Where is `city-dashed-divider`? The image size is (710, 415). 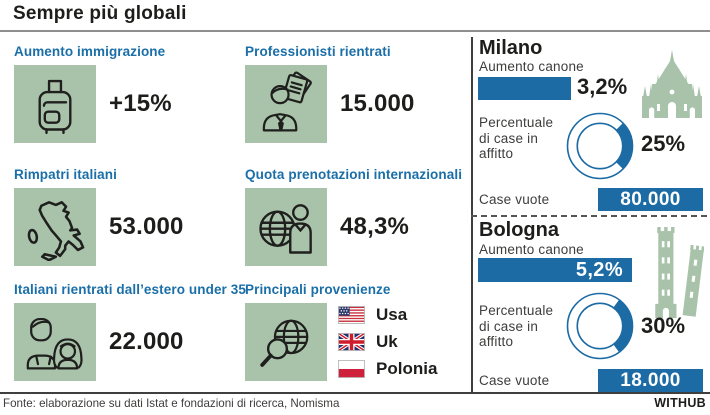 city-dashed-divider is located at coordinates (589, 216).